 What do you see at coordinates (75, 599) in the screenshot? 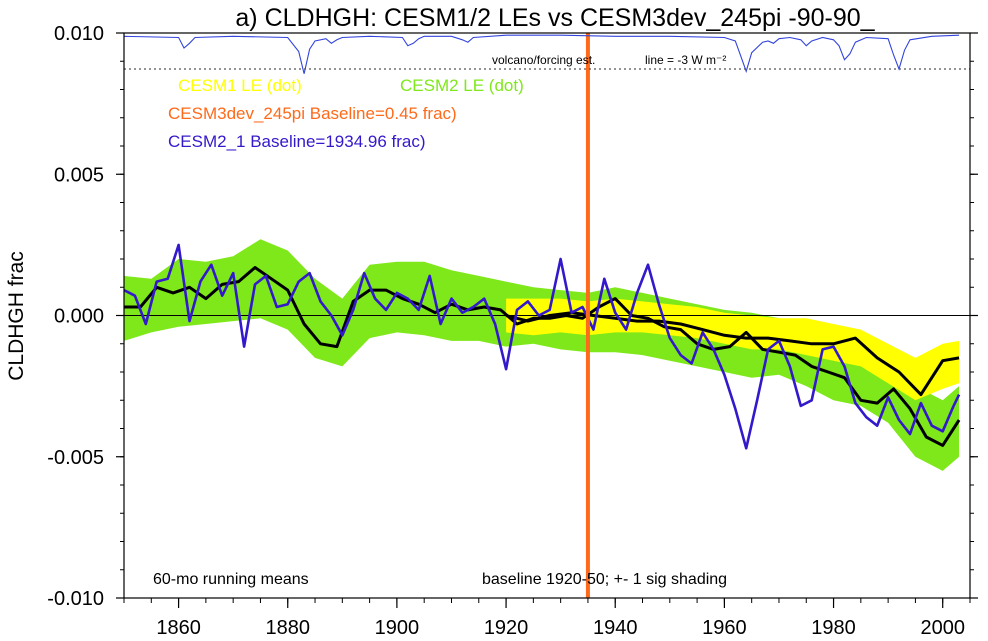
I see `y-tick-label: -0.010` at bounding box center [75, 599].